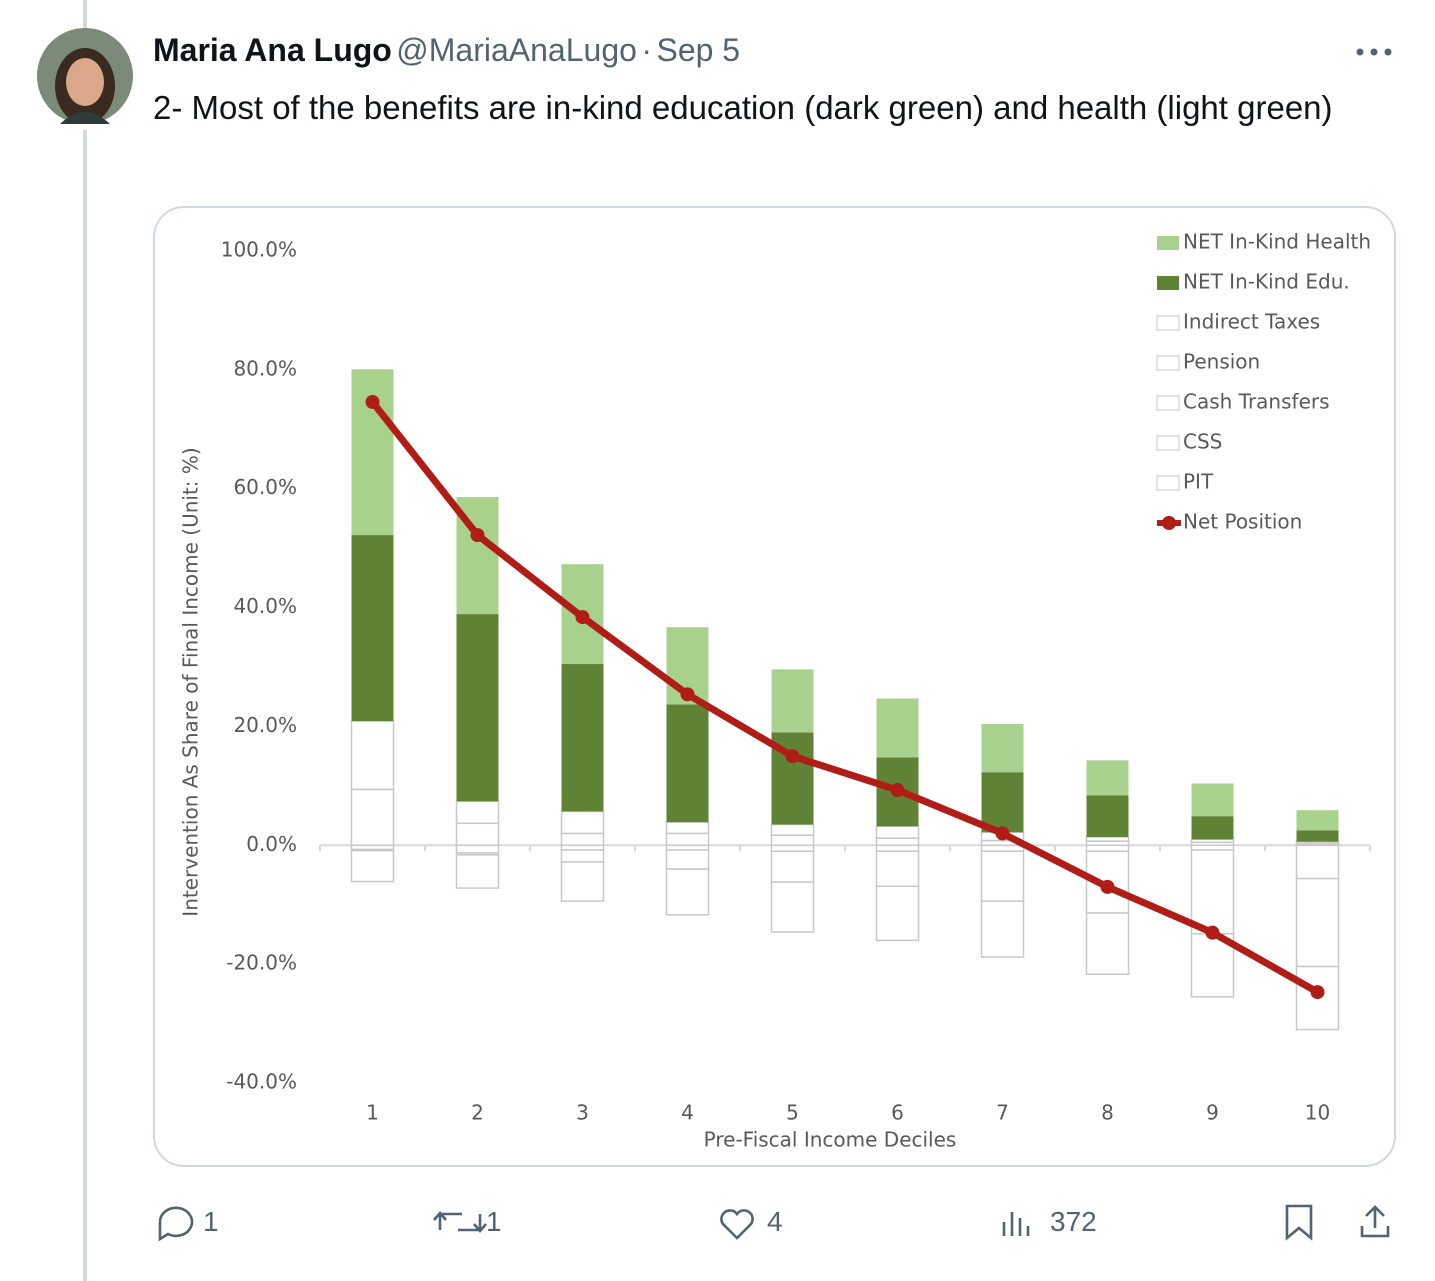 The height and width of the screenshot is (1281, 1435). What do you see at coordinates (1242, 522) in the screenshot?
I see `legend-label: Net Position` at bounding box center [1242, 522].